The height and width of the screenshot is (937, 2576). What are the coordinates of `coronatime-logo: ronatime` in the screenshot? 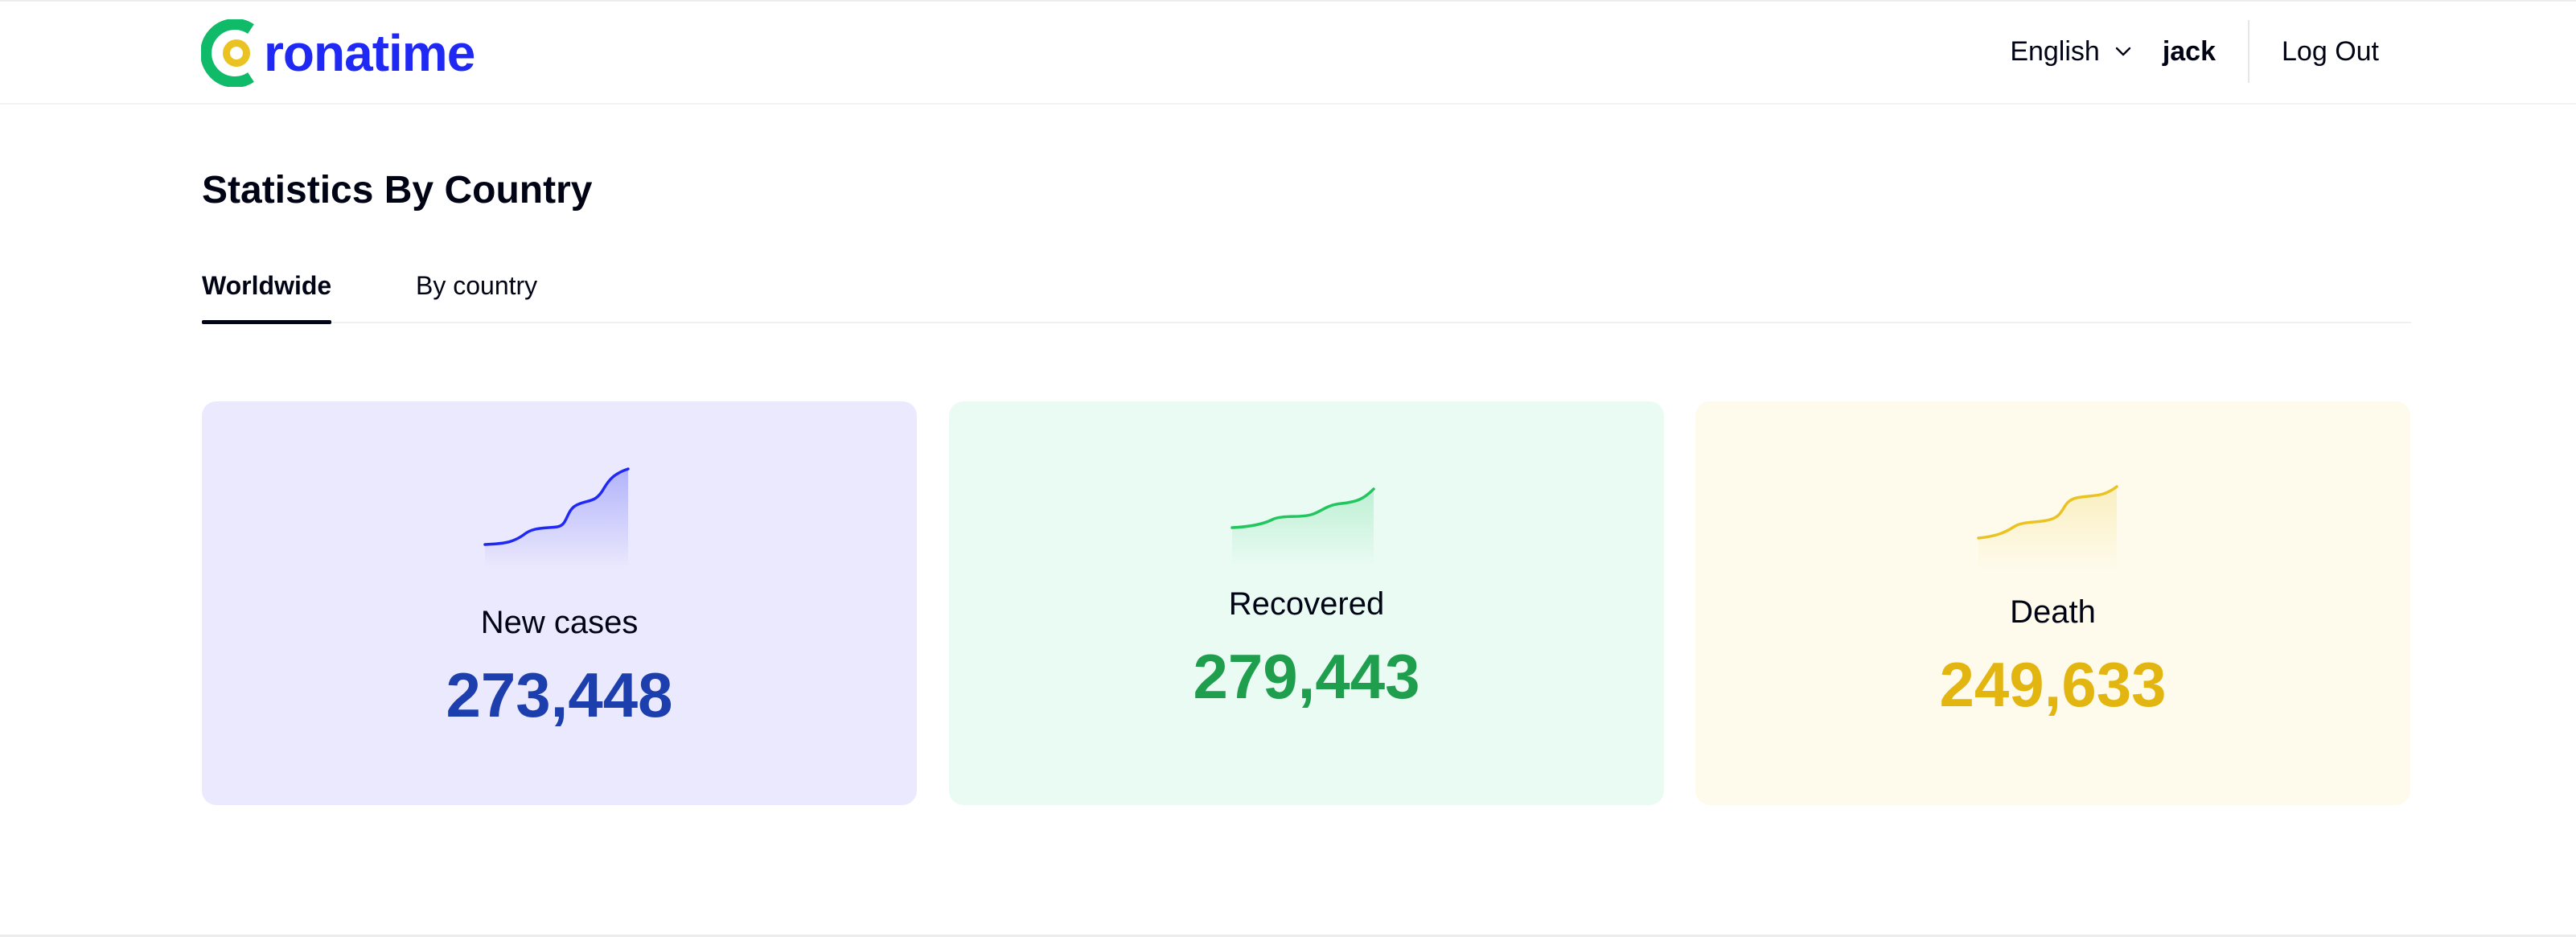 It's located at (338, 53).